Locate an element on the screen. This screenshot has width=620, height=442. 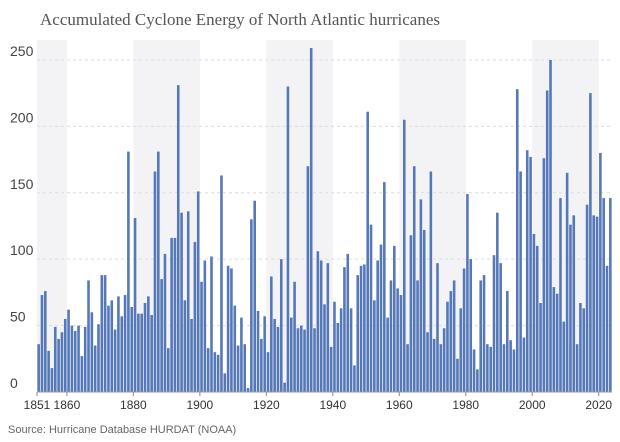
x-tick-label: 1940 is located at coordinates (332, 405).